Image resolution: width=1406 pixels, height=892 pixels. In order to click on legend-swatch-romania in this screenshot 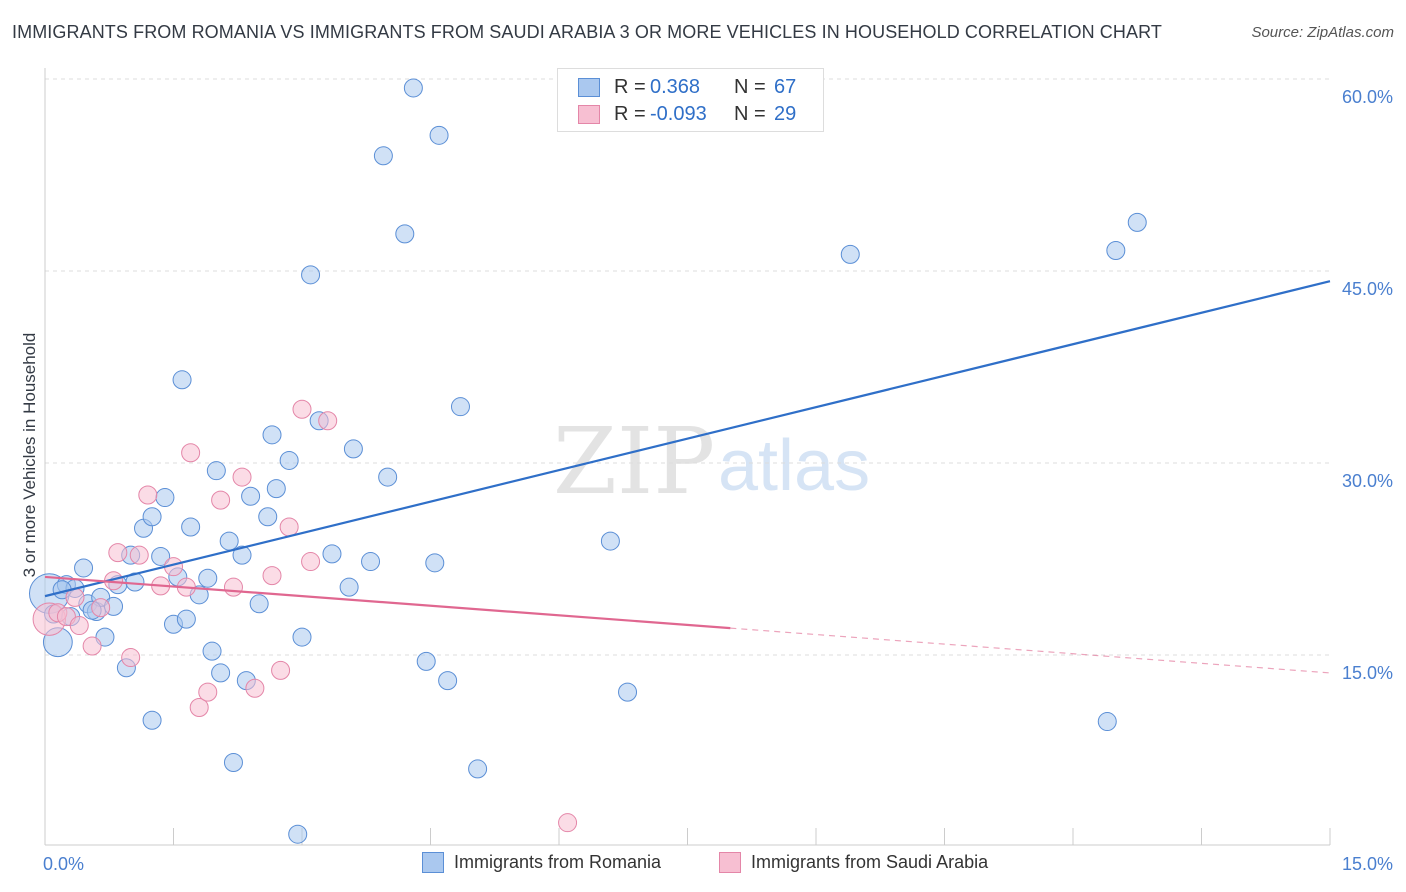, I will do `click(589, 87)`.